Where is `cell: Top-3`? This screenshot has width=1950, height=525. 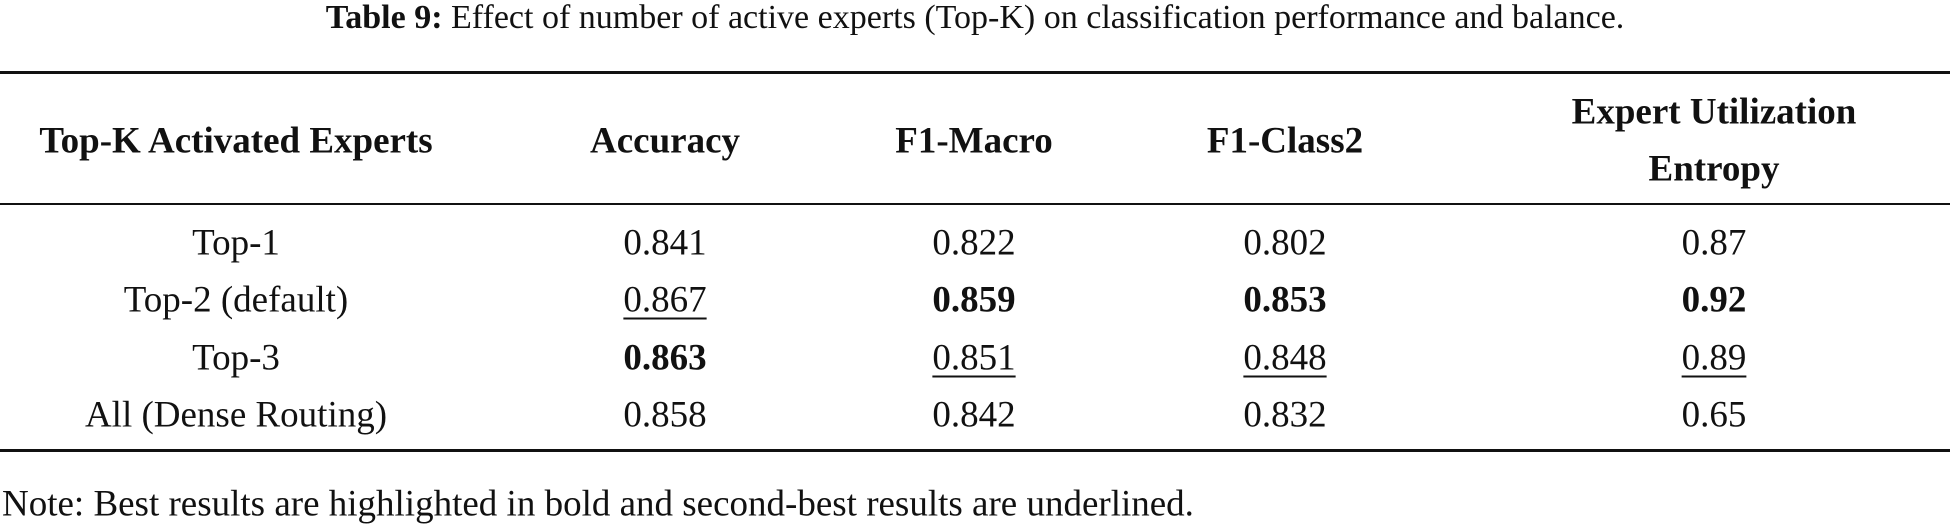
cell: Top-3 is located at coordinates (236, 358).